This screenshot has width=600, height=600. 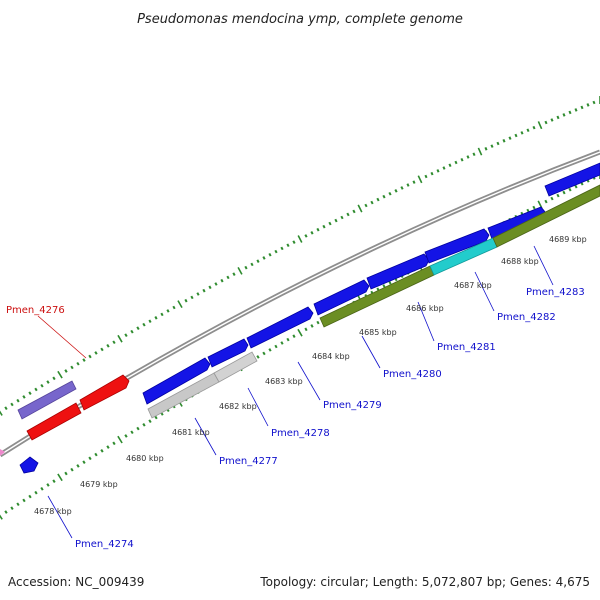 I want to click on gene-label: Pmen_4276, so click(x=35, y=310).